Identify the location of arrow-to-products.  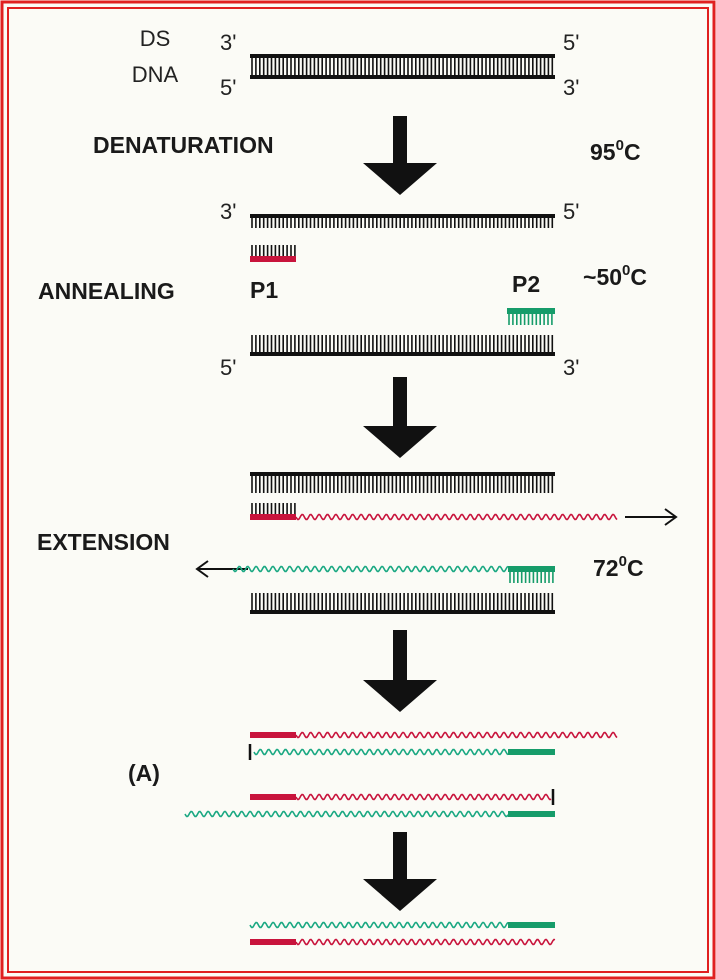
(400, 671).